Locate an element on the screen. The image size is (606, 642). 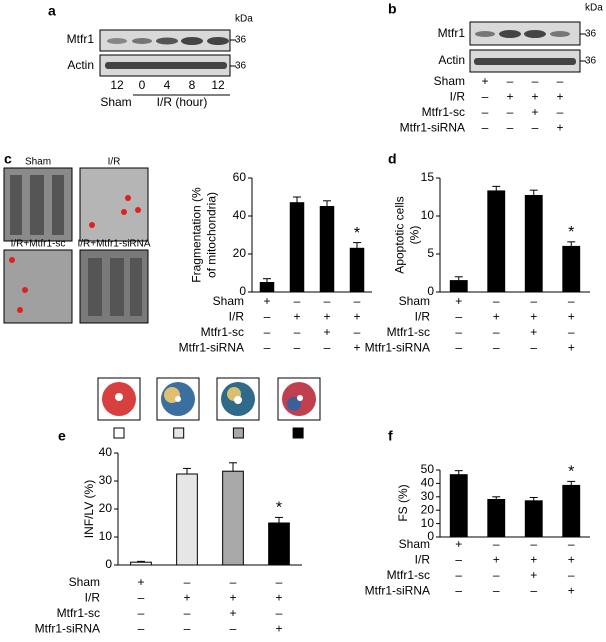
group-label: I/R (hour) is located at coordinates (182, 102).